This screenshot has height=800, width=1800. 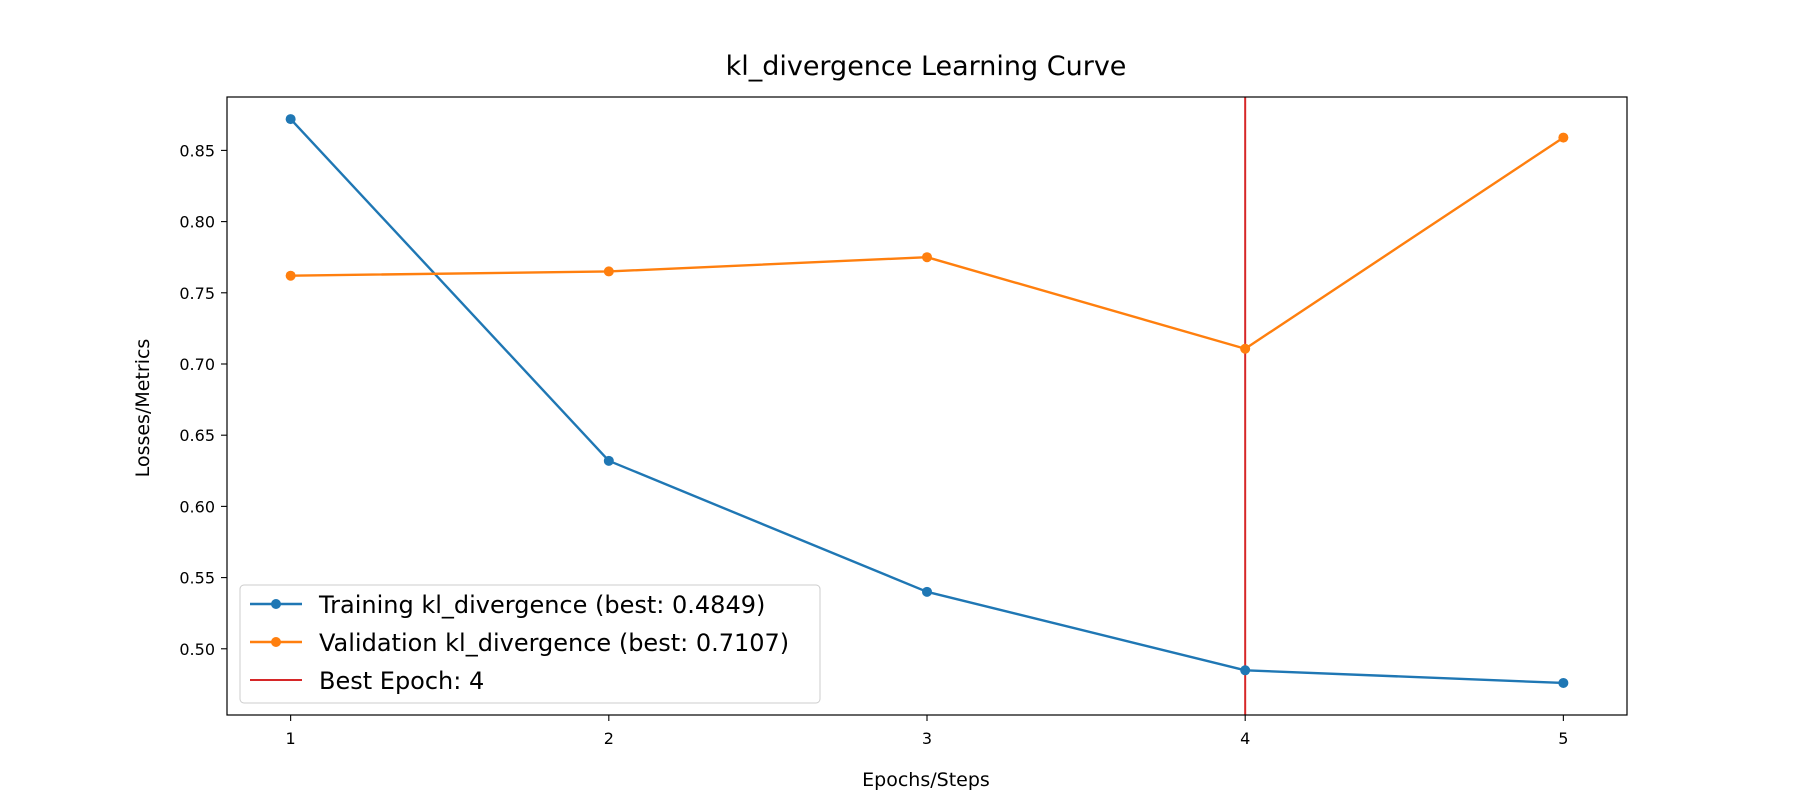 What do you see at coordinates (276, 642) in the screenshot?
I see `legend-marker-validation` at bounding box center [276, 642].